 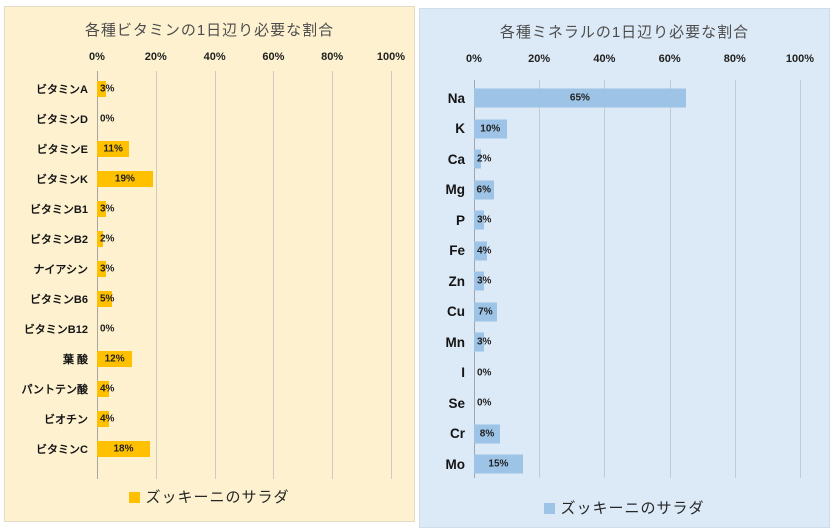 I want to click on value-label: 4%, so click(x=107, y=419).